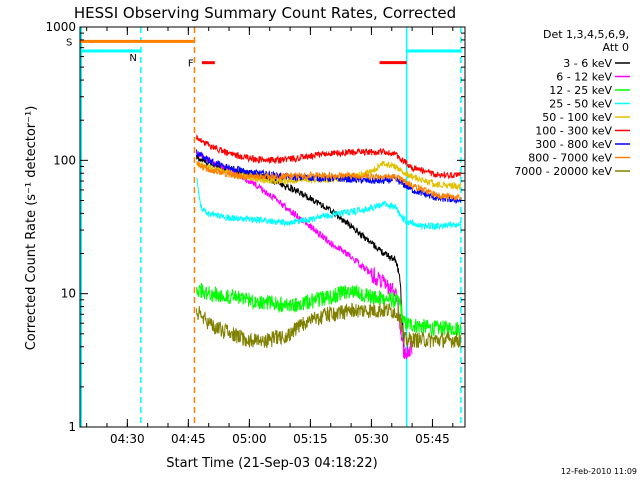 The image size is (640, 480). I want to click on y-axis-label: Corrected Count Rate (s⁻¹ detector⁻¹), so click(31, 228).